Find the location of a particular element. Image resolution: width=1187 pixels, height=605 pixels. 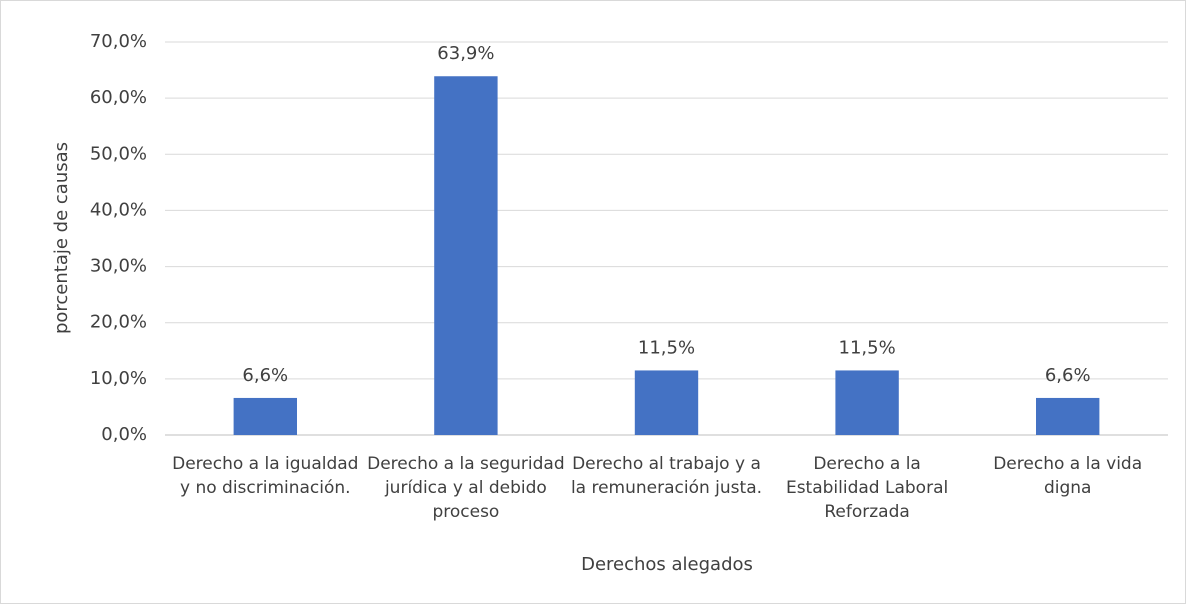

y-tick-label: 20,0% is located at coordinates (118, 322).